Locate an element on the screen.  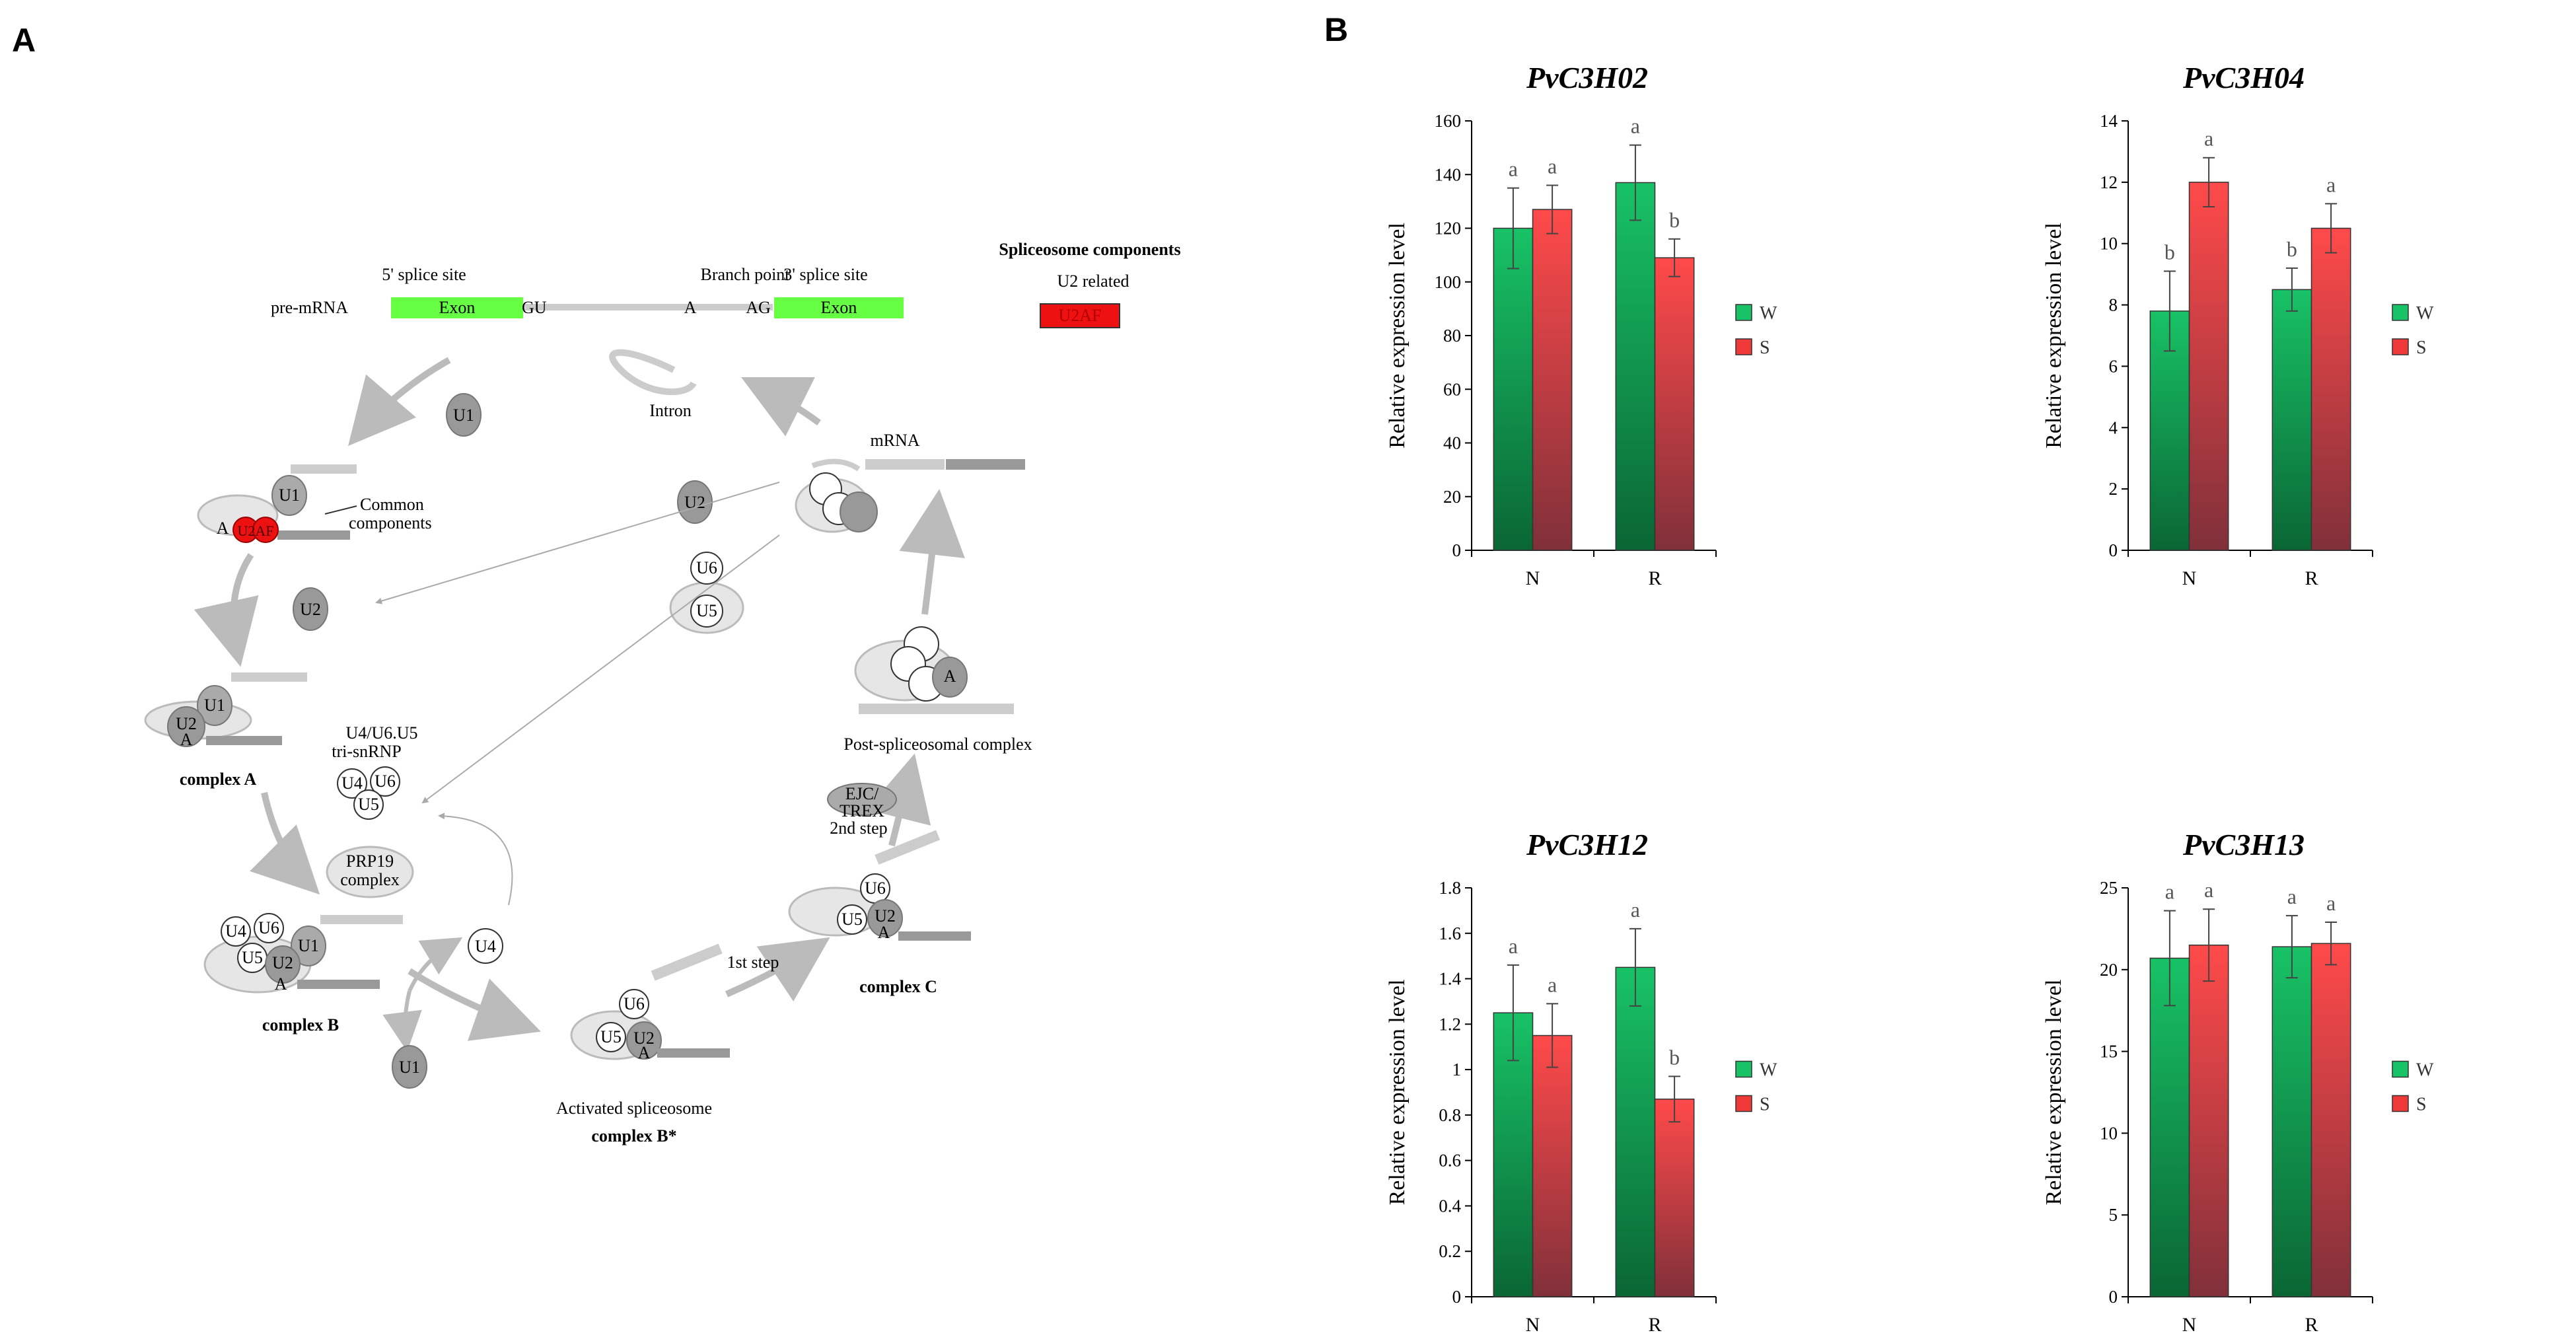
y-tick-label: 140 is located at coordinates (1448, 174).